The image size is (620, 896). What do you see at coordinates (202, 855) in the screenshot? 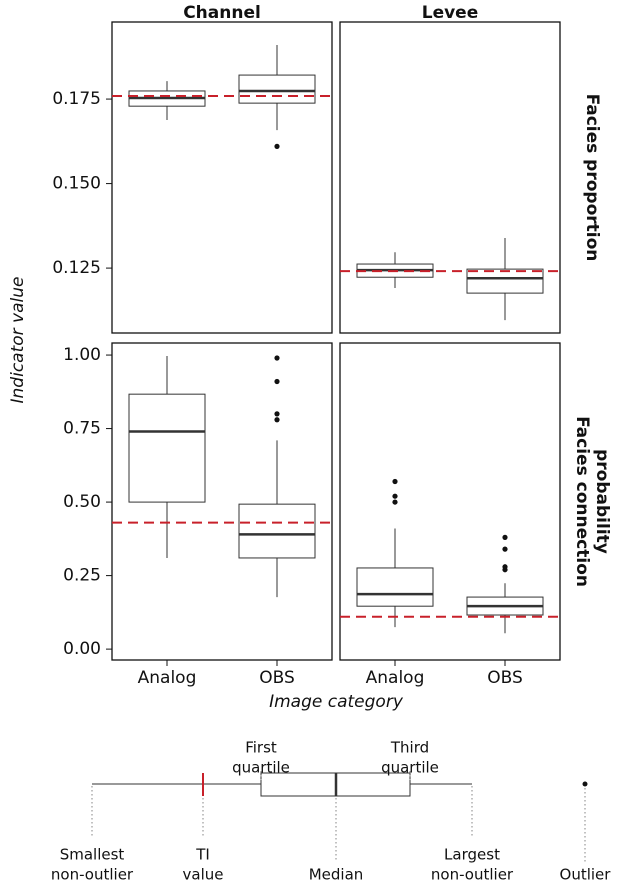
I see `key-label: TI` at bounding box center [202, 855].